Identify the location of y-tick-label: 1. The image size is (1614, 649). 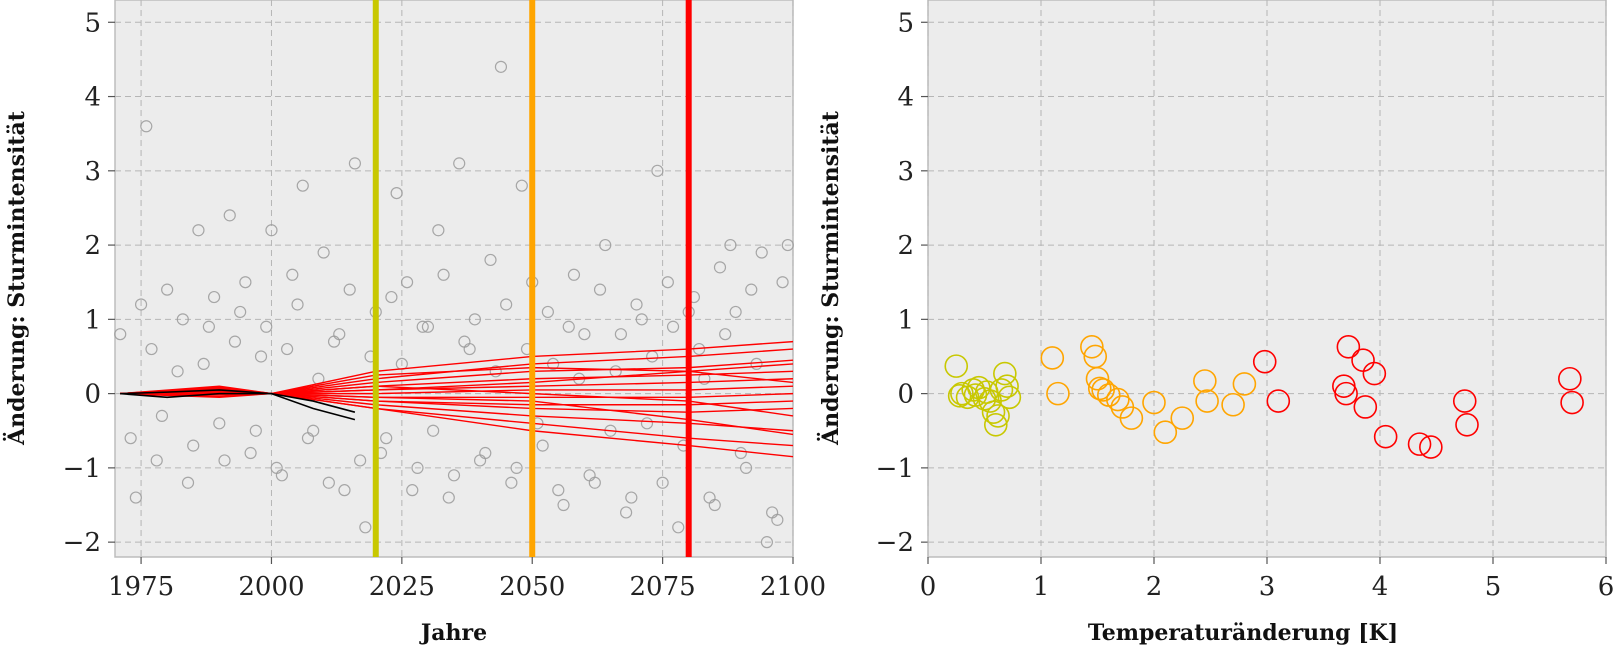
(92, 320).